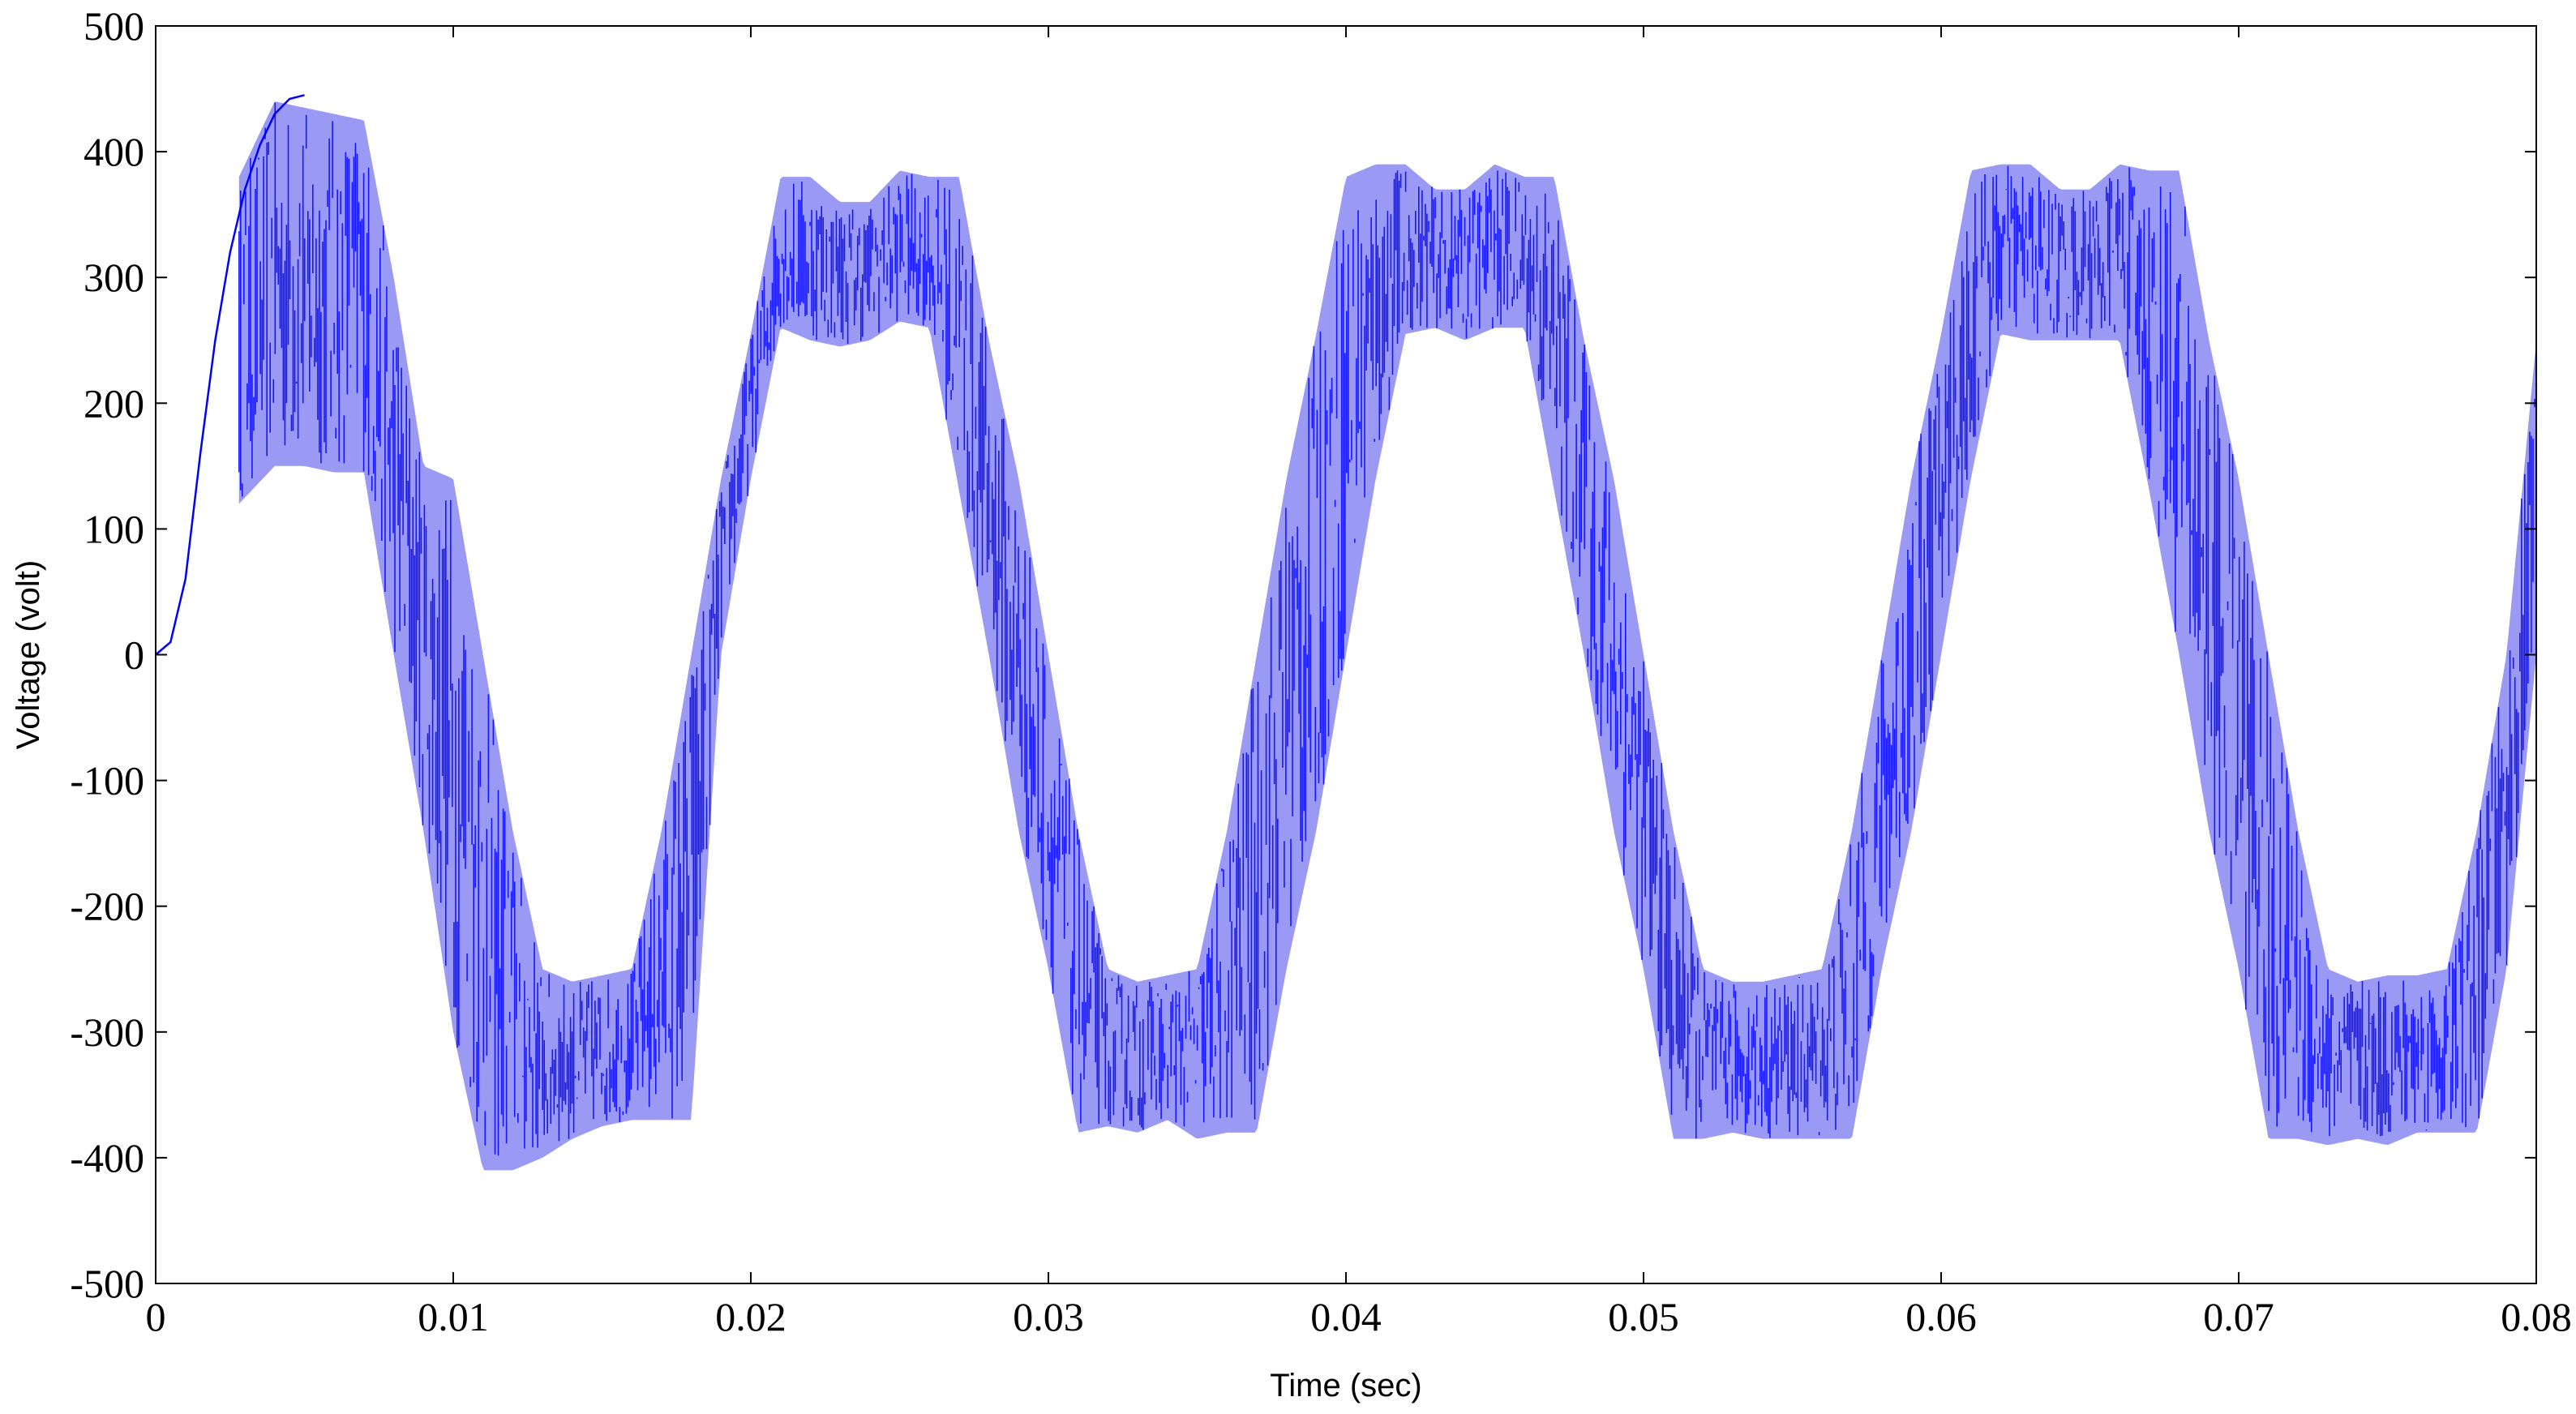 This screenshot has width=2576, height=1414. What do you see at coordinates (2238, 1316) in the screenshot?
I see `x-tick-label: 0.07` at bounding box center [2238, 1316].